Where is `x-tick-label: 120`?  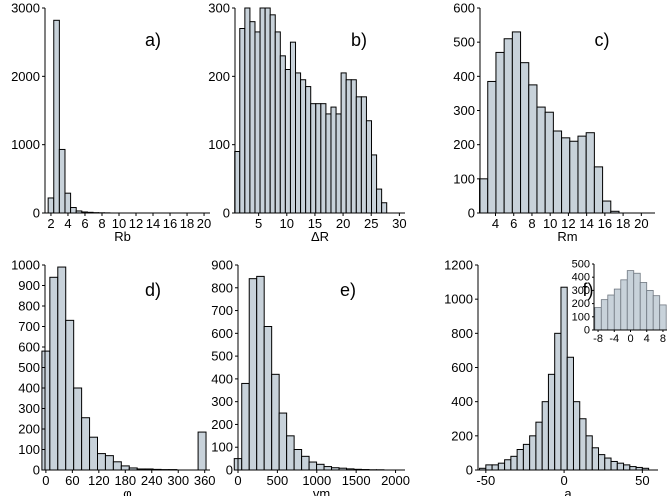
x-tick-label: 120 is located at coordinates (99, 480).